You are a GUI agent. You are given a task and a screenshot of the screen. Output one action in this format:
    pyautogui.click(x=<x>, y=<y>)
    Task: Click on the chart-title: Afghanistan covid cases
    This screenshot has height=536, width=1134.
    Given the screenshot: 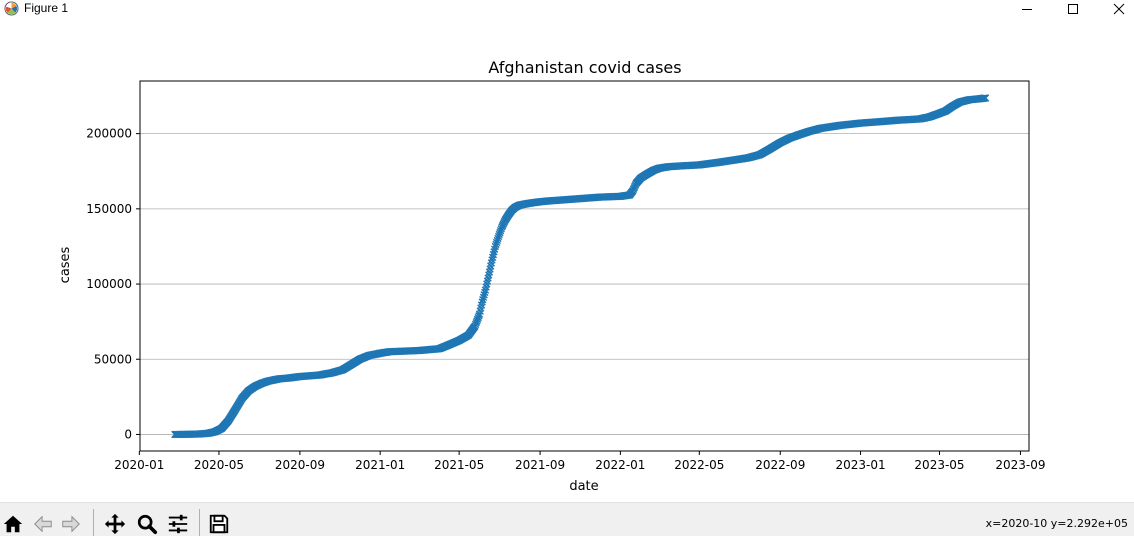 What is the action you would take?
    pyautogui.click(x=584, y=67)
    